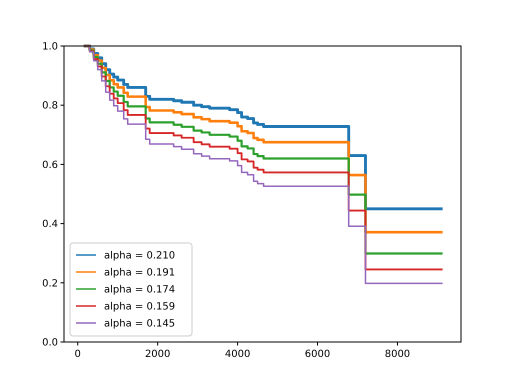 The width and height of the screenshot is (512, 384). What do you see at coordinates (237, 354) in the screenshot?
I see `x-tick-label: 4000` at bounding box center [237, 354].